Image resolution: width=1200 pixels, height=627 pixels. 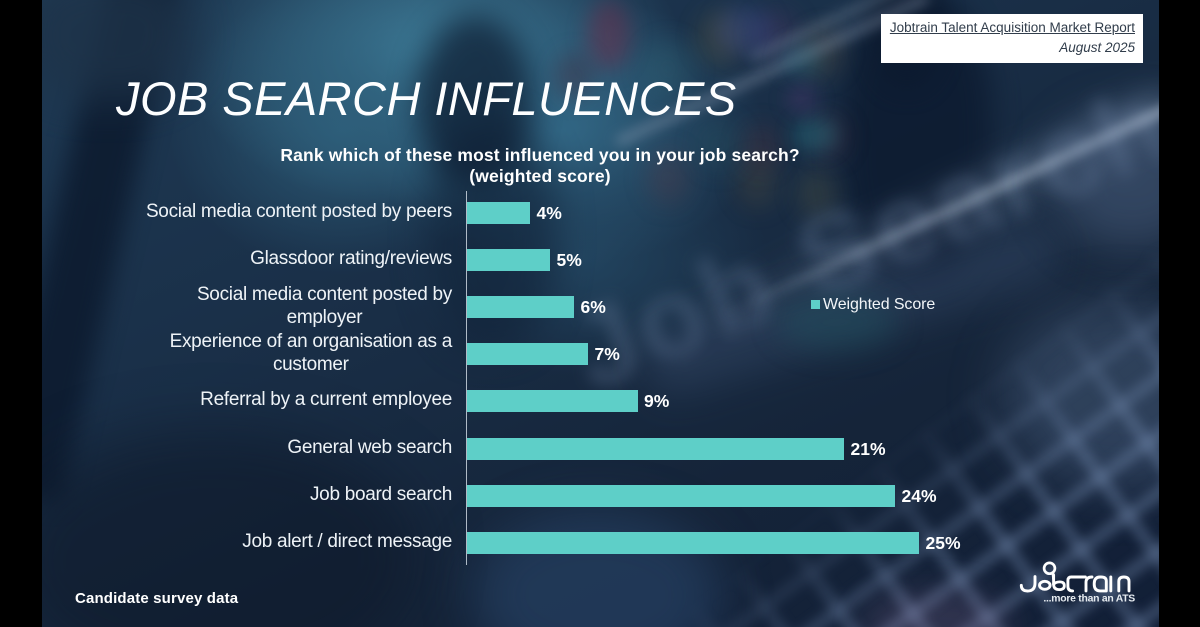 I want to click on svg-text: ...more than an ATS, so click(x=1089, y=599).